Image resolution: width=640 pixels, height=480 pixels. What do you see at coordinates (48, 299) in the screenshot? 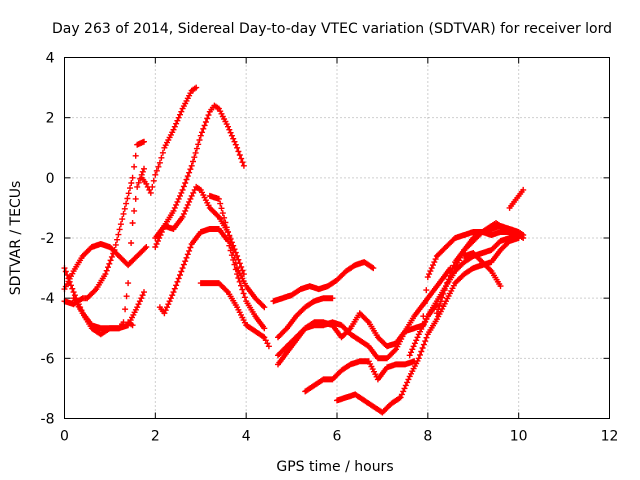
I see `y-tick-label: -4` at bounding box center [48, 299].